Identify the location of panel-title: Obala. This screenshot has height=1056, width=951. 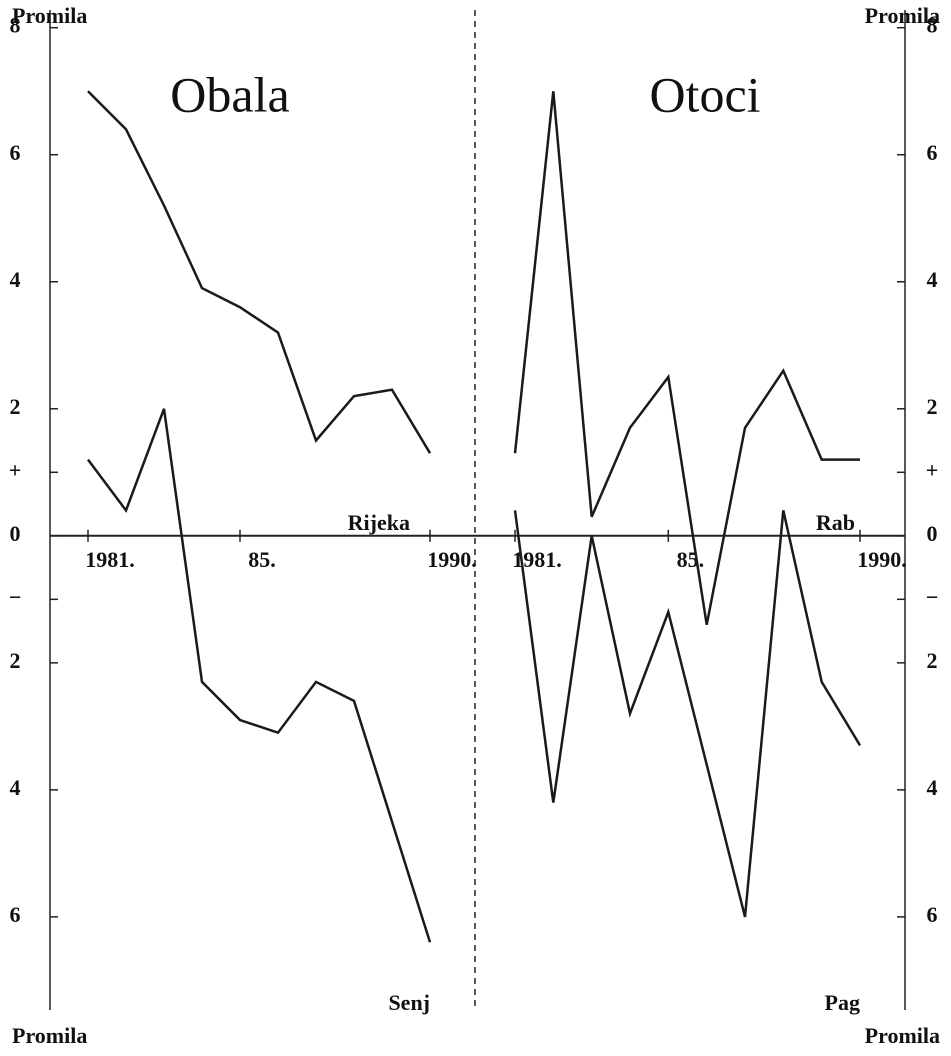
(229, 94).